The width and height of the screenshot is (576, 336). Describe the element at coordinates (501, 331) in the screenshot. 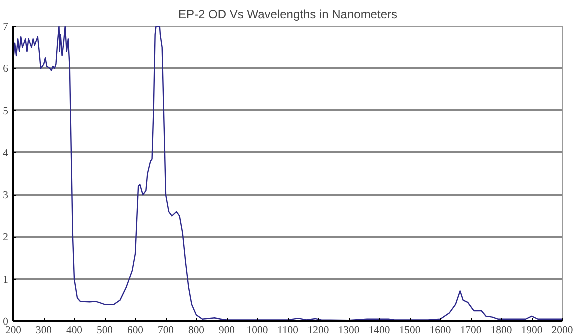

I see `x-tick-label: 1800` at that location.